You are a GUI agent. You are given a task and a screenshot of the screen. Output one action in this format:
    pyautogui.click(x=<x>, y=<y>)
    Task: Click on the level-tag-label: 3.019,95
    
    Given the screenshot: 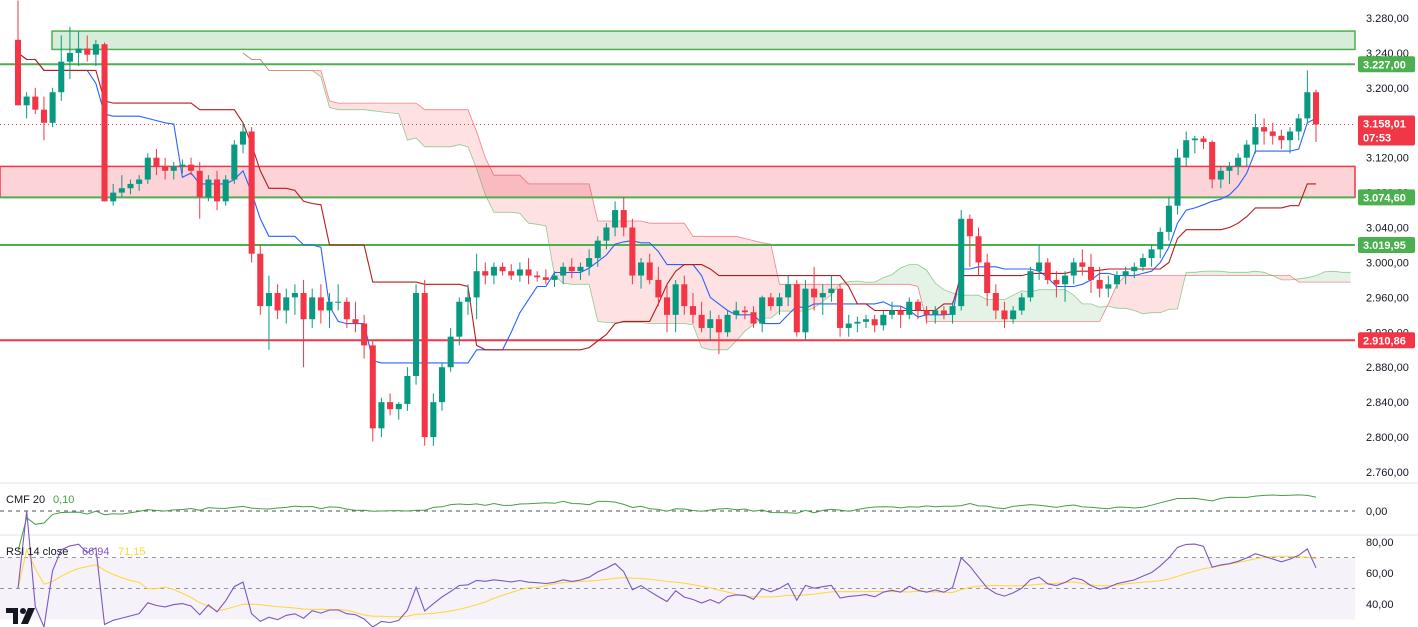 What is the action you would take?
    pyautogui.click(x=1384, y=246)
    